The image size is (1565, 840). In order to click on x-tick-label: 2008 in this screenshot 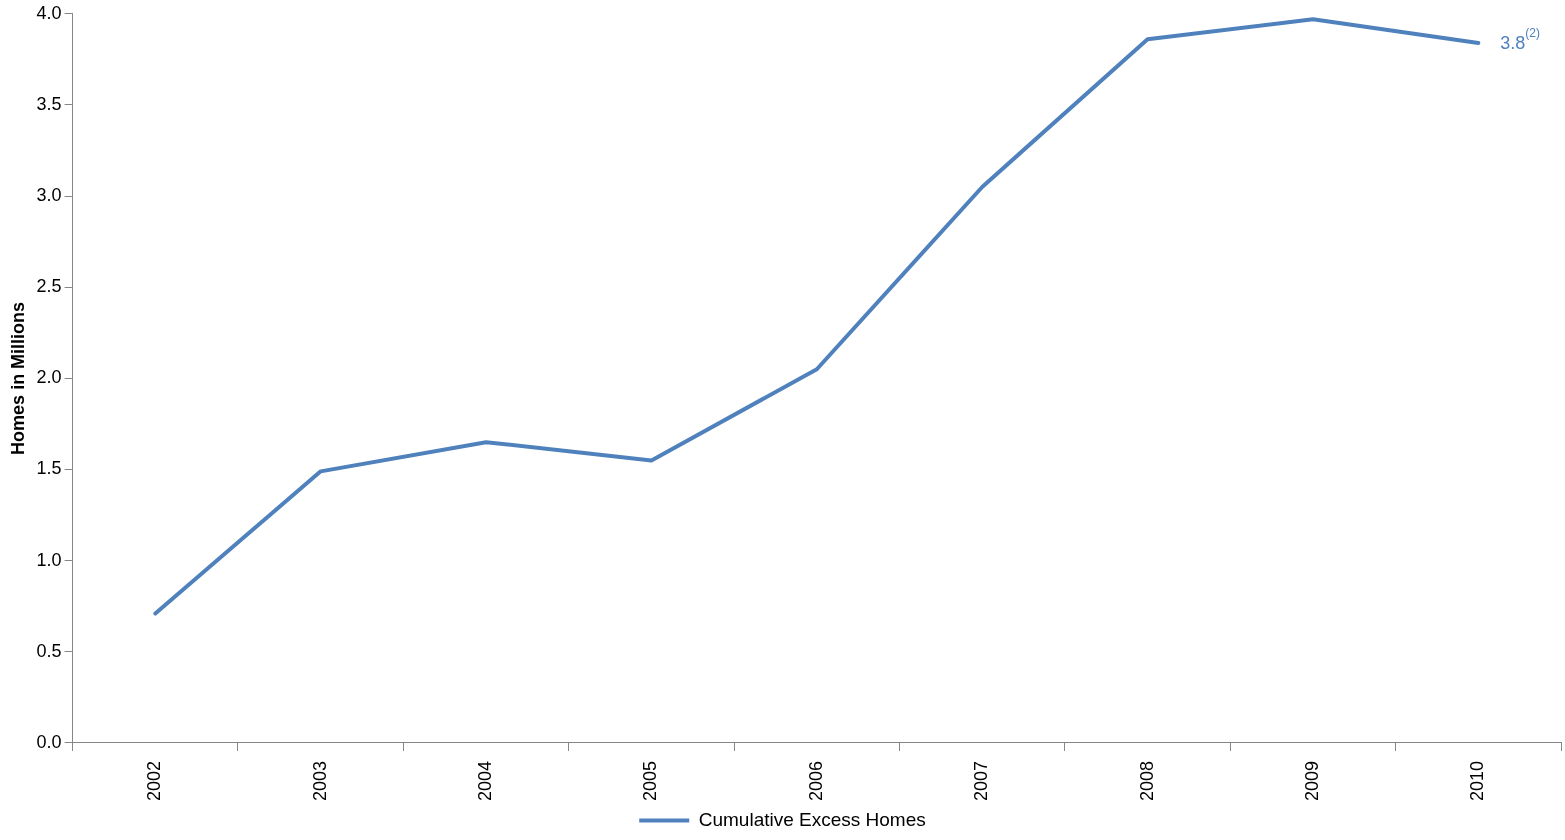, I will do `click(1146, 780)`.